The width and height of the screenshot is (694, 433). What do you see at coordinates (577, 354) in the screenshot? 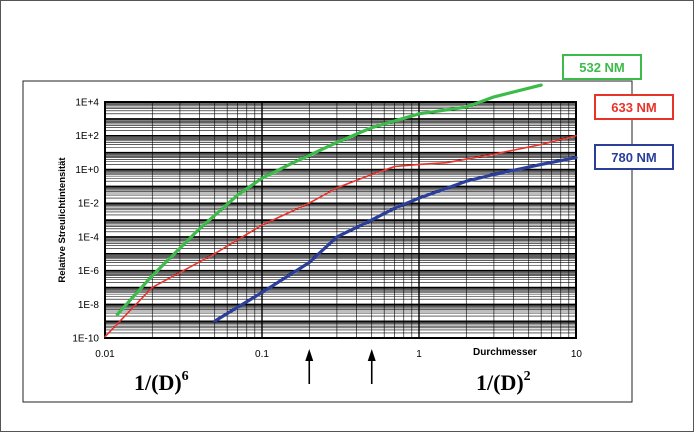
I see `x-tick-label: 10` at bounding box center [577, 354].